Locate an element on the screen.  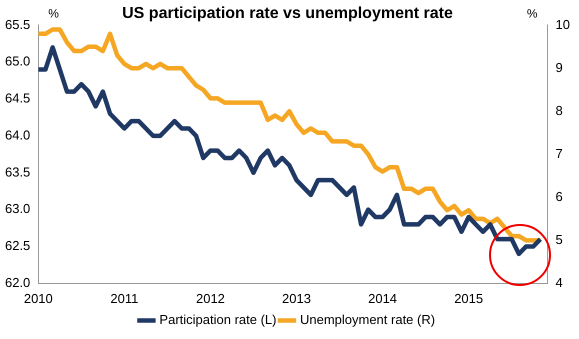
y2-tick-label: 5 is located at coordinates (559, 239).